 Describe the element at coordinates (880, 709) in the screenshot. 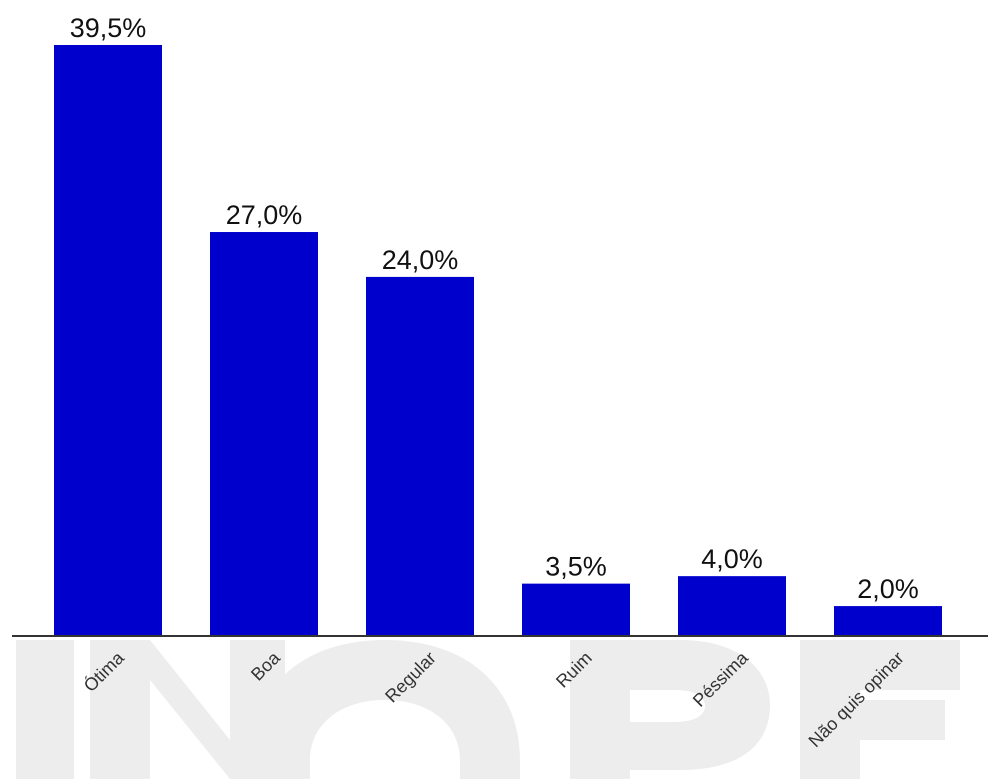

I see `watermark-glyph-e` at that location.